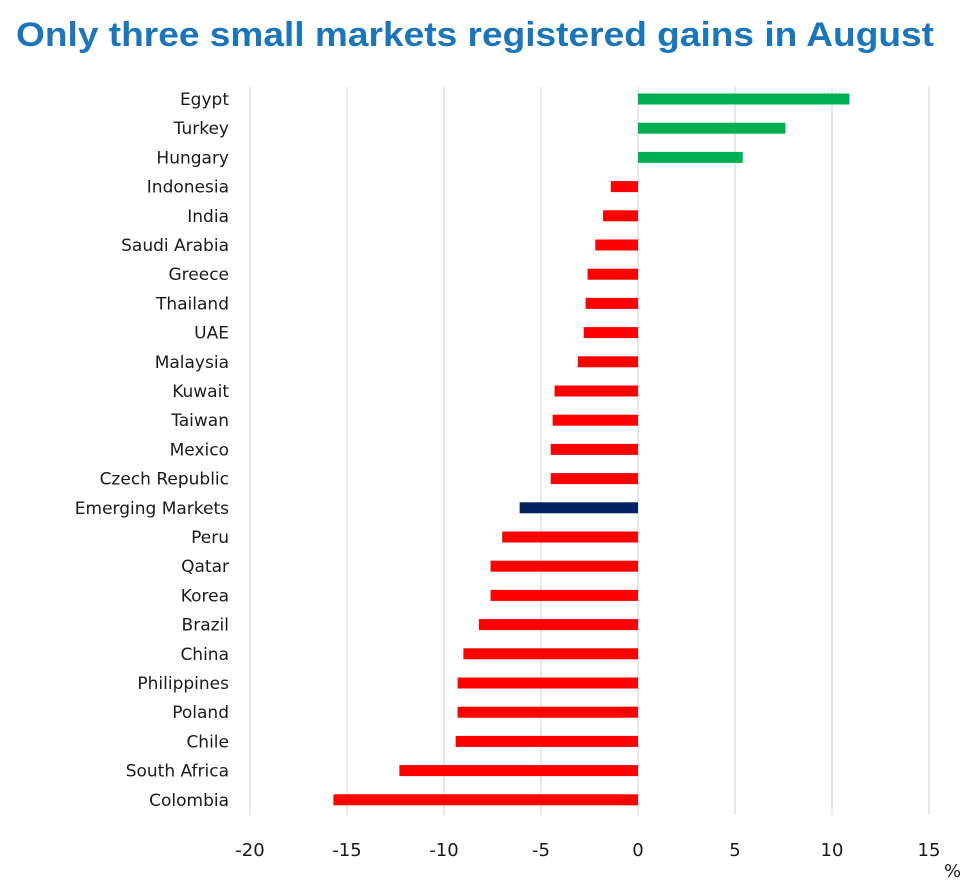 This screenshot has height=886, width=973. Describe the element at coordinates (564, 566) in the screenshot. I see `bar-qatar` at that location.